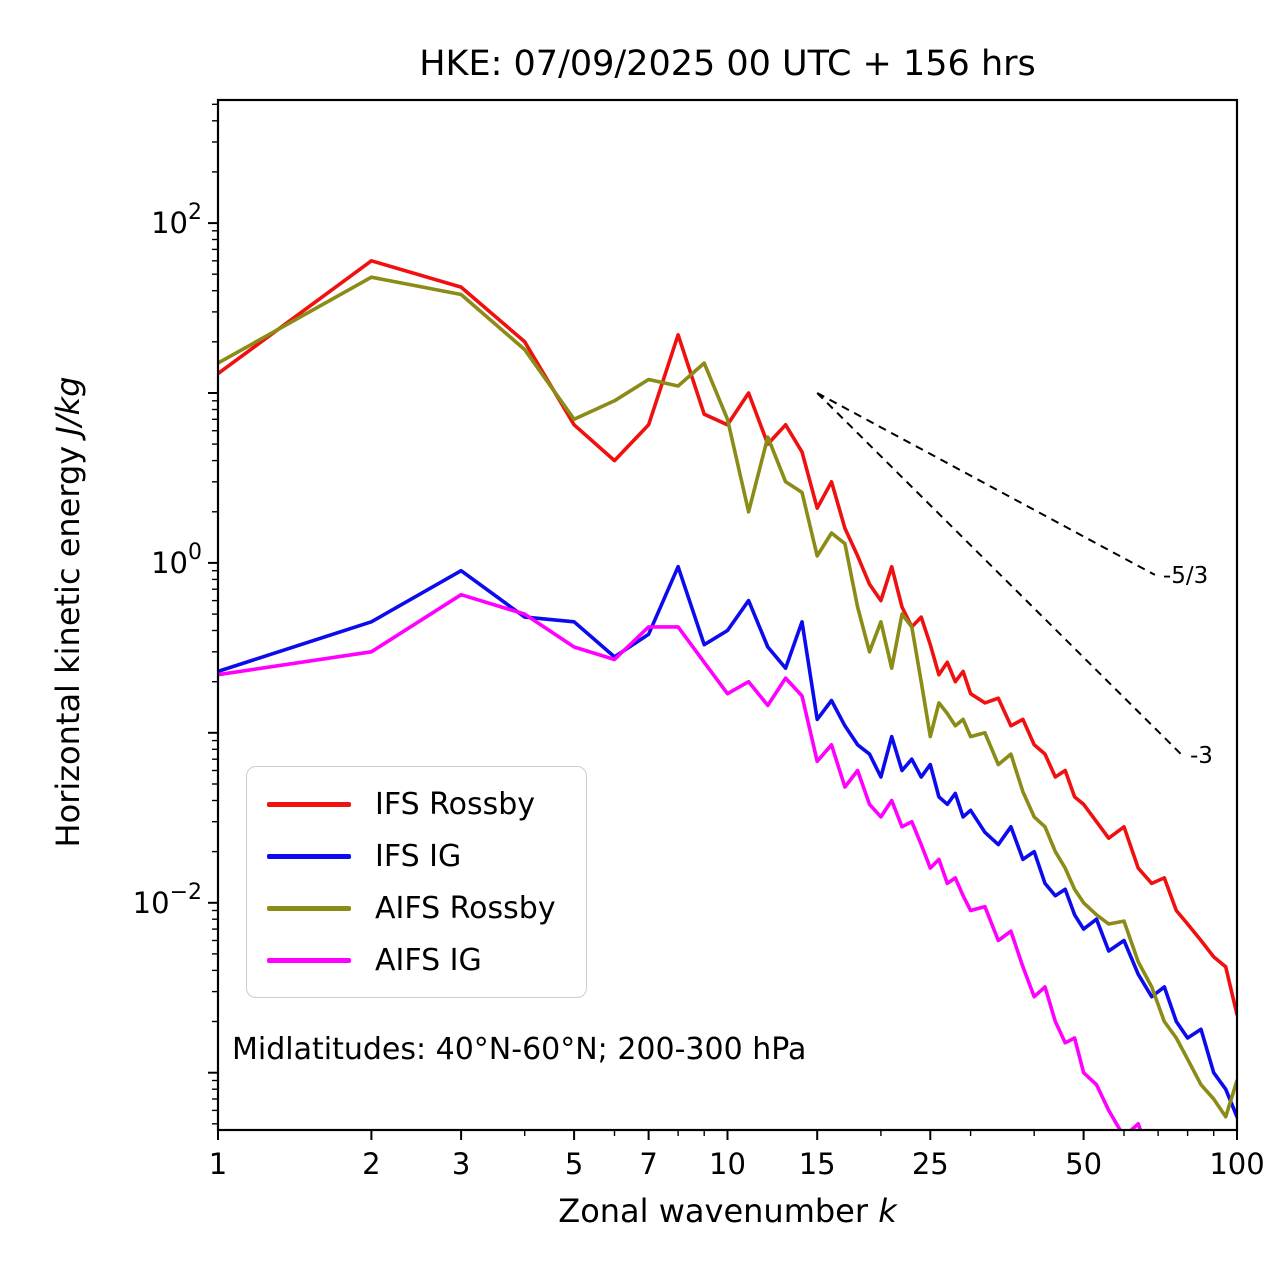 Image resolution: width=1280 pixels, height=1288 pixels. What do you see at coordinates (930, 1164) in the screenshot?
I see `x-tick-label: 25` at bounding box center [930, 1164].